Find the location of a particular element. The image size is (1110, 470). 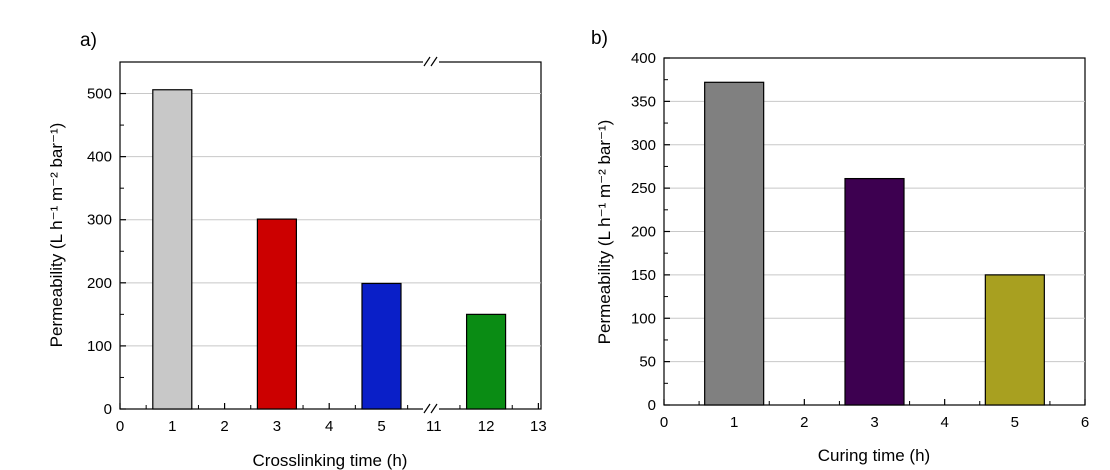

panel-a-x-axis-title: Crosslinking time (h) is located at coordinates (330, 460).